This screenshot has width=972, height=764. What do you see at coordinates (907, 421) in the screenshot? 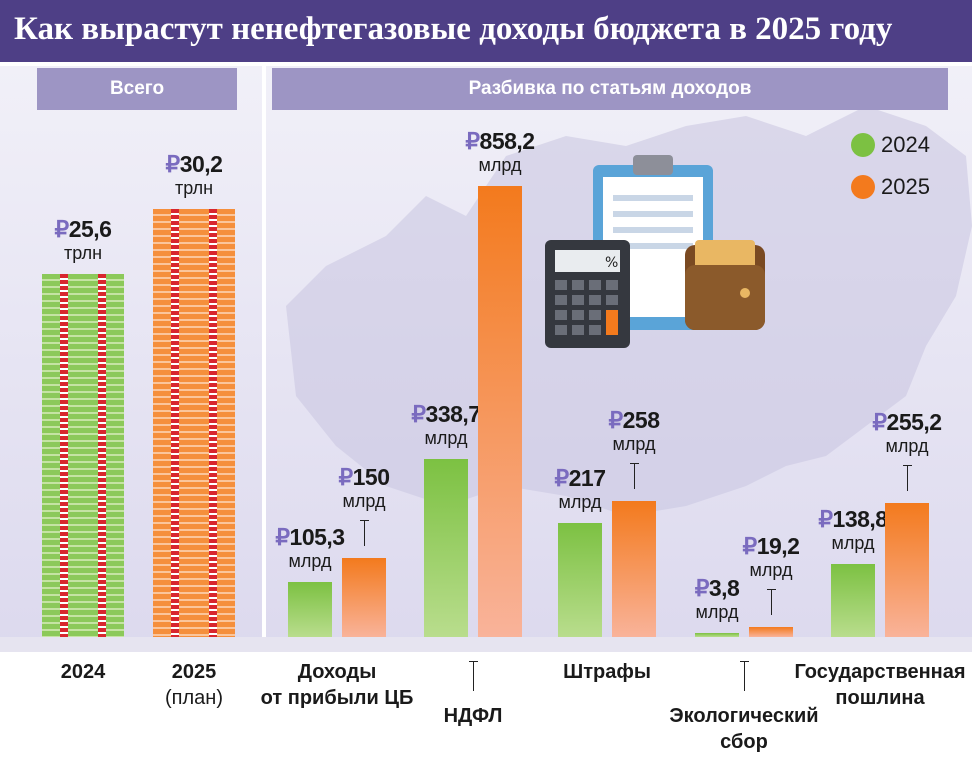
I see `bar-2025-4-value: ₽255,2` at bounding box center [907, 421].